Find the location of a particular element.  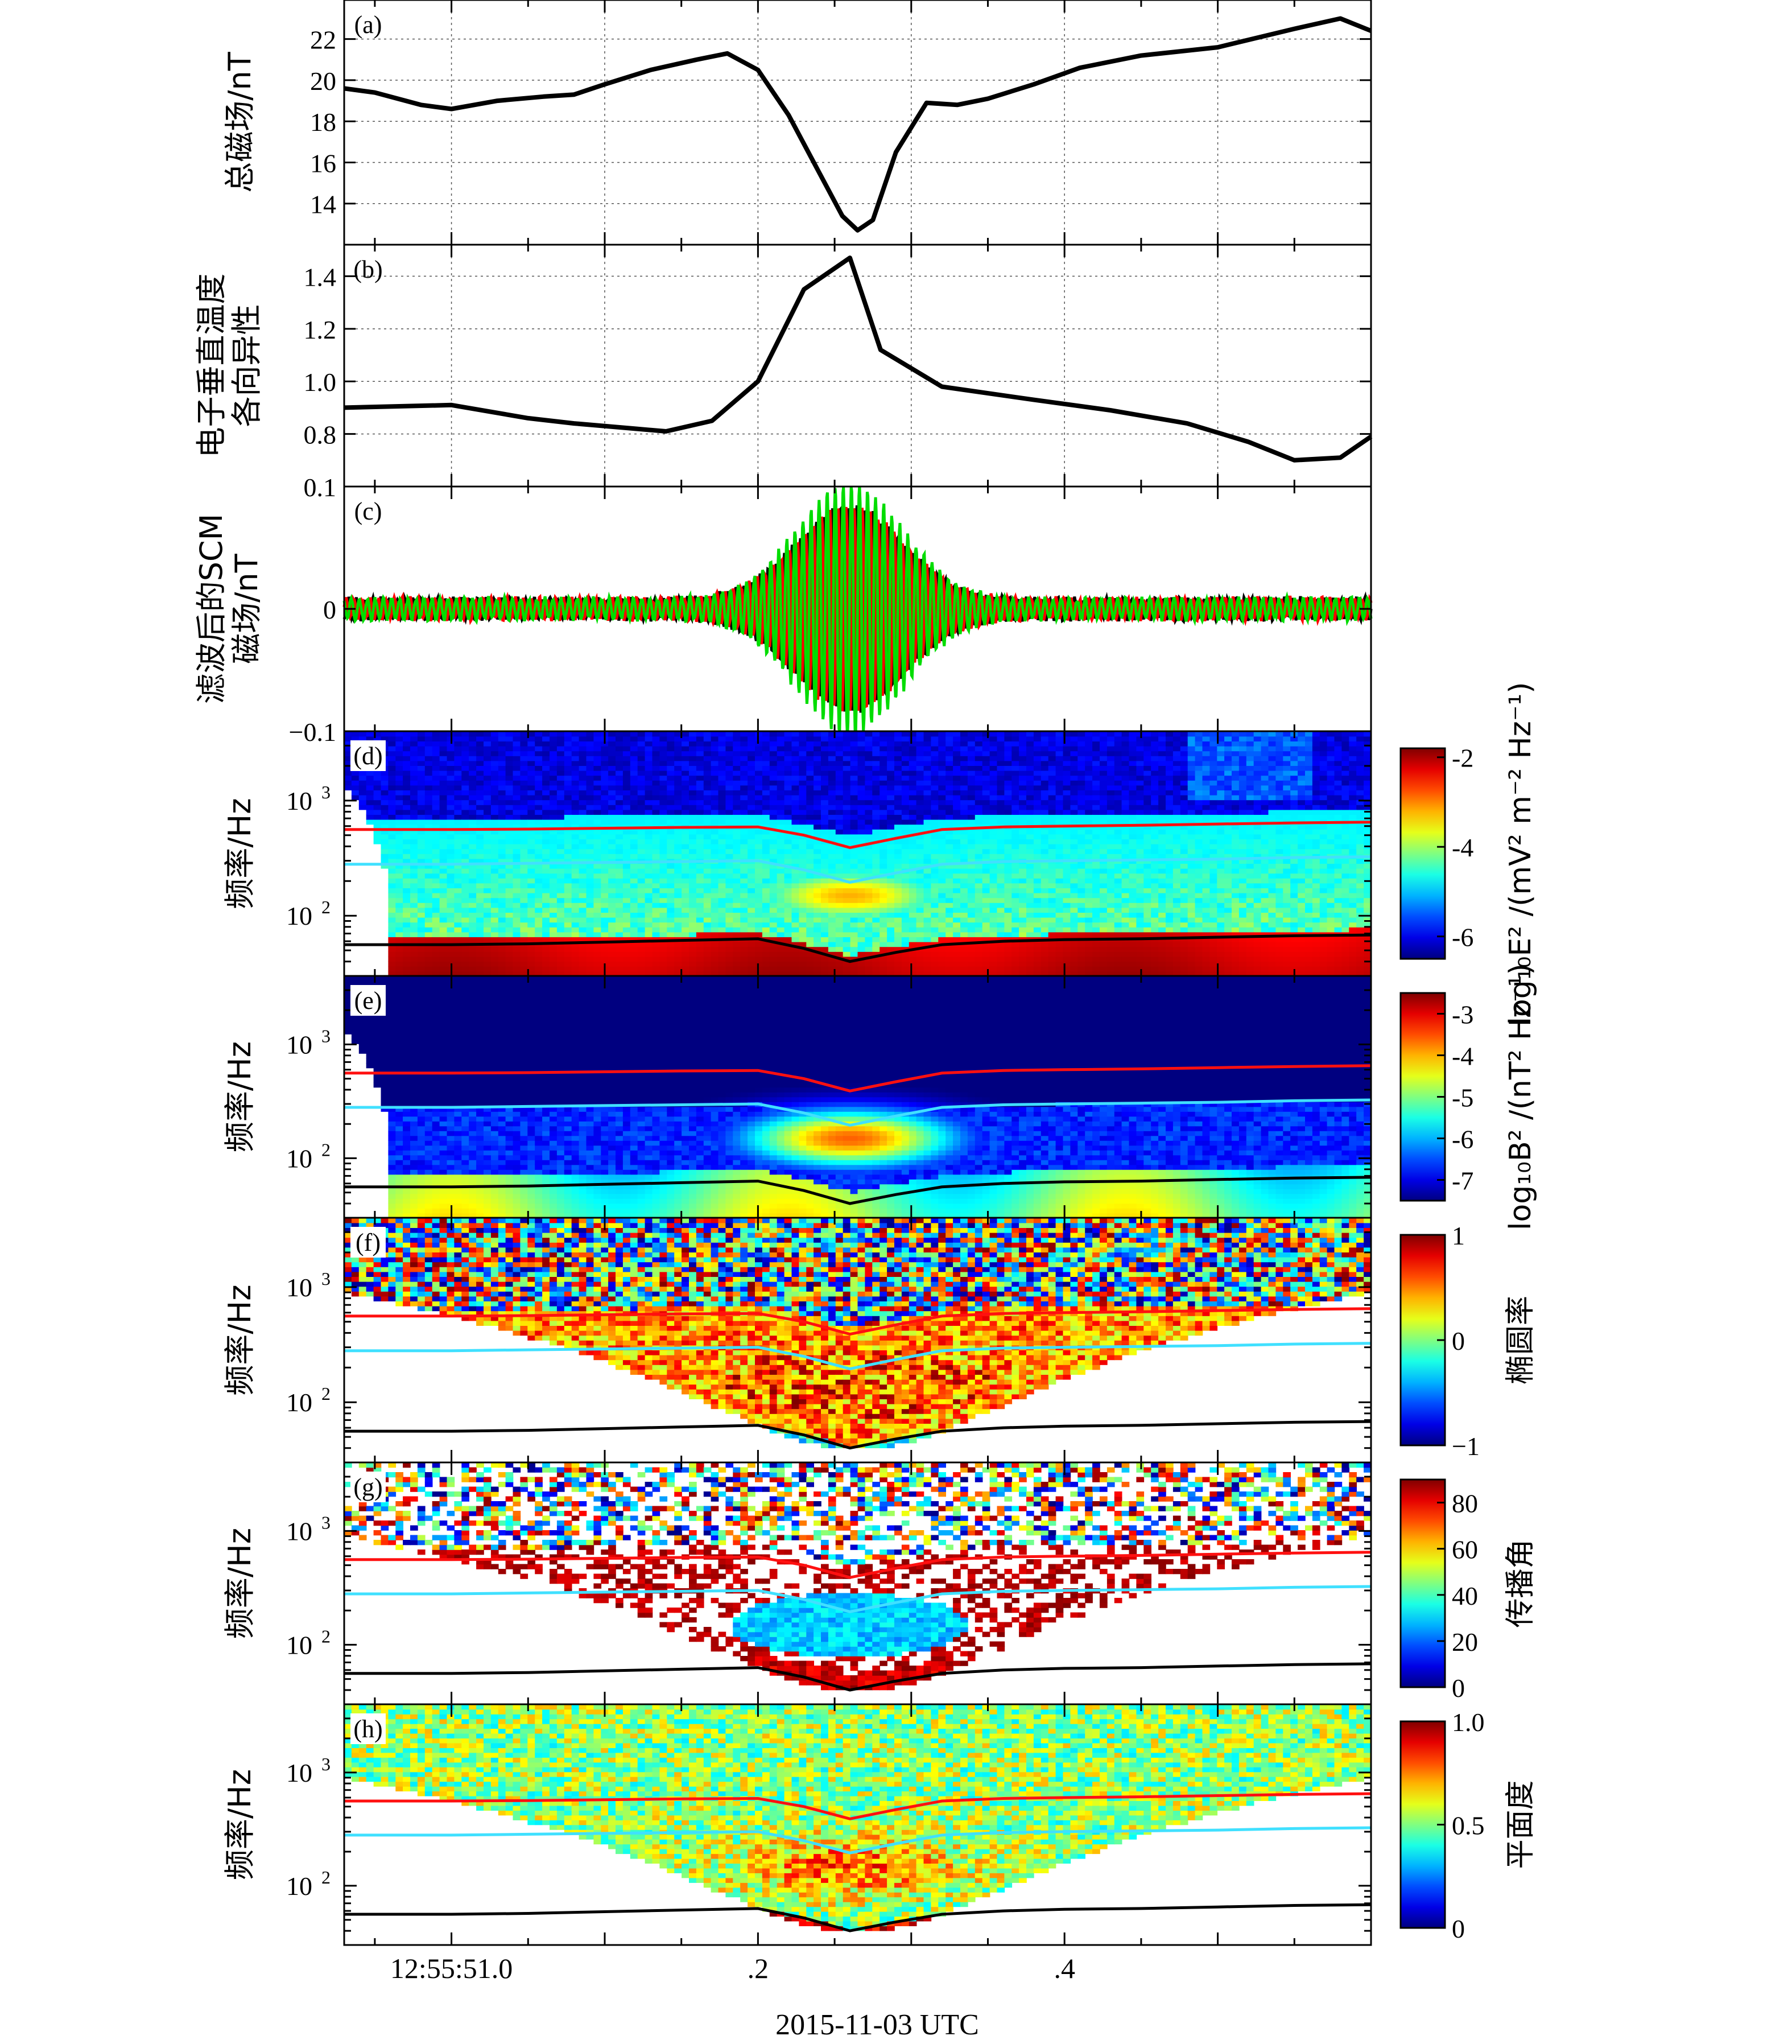

colorbar-tick-label: −1 is located at coordinates (1466, 1446).